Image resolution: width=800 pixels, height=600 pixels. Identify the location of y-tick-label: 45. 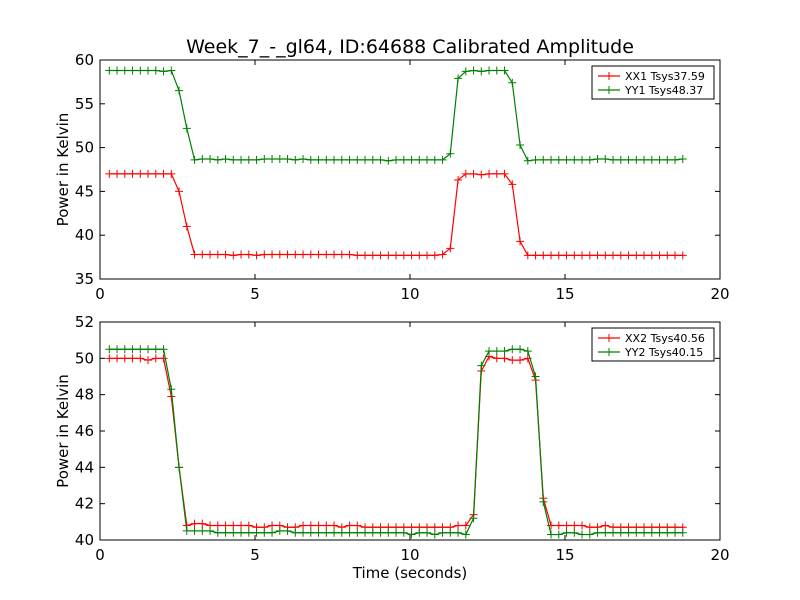
(84, 191).